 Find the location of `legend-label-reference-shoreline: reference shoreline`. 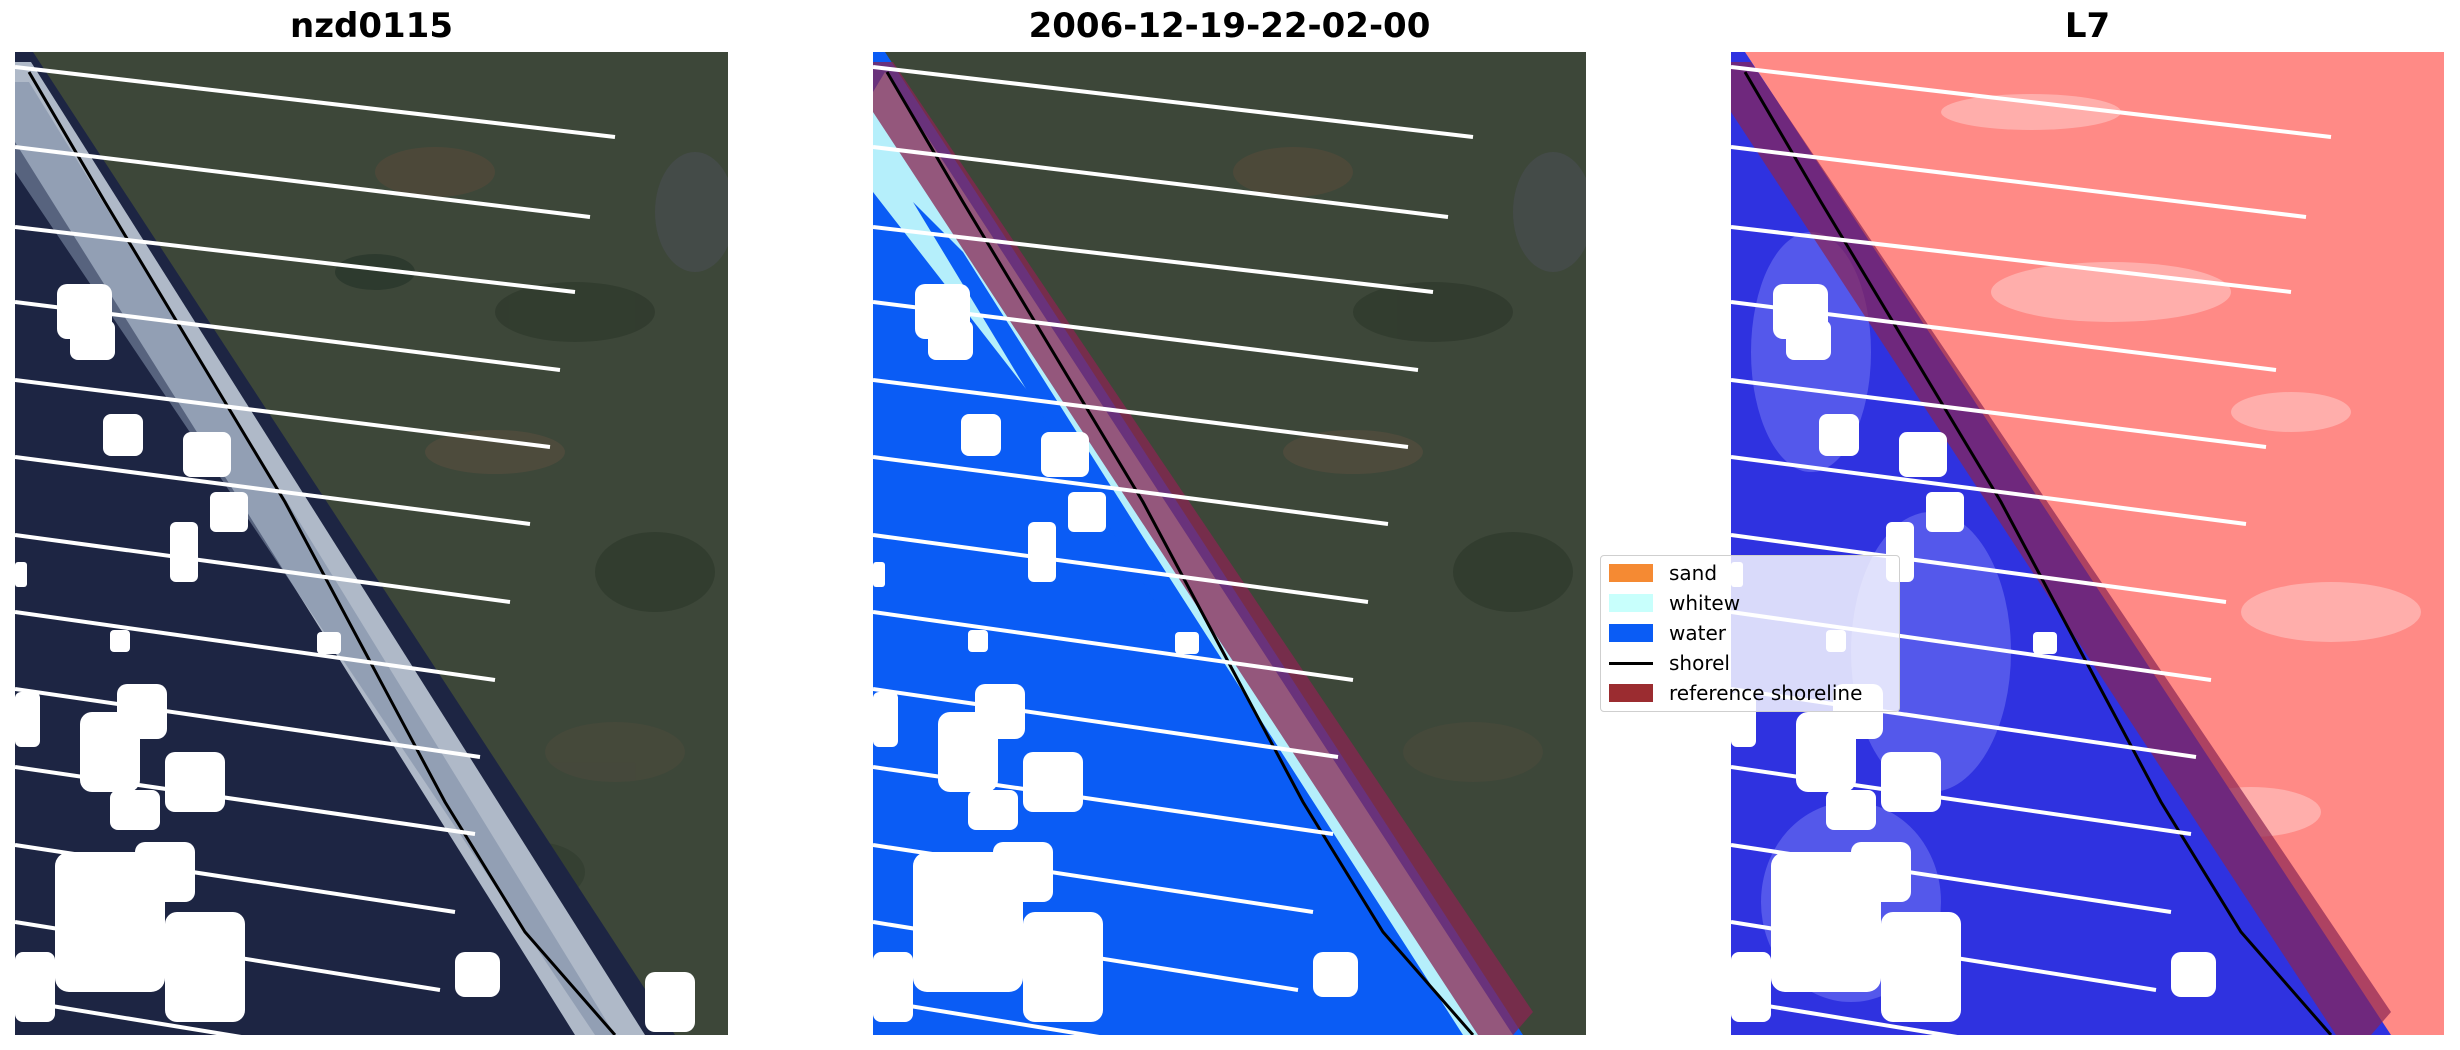

legend-label-reference-shoreline: reference shoreline is located at coordinates (1766, 693).